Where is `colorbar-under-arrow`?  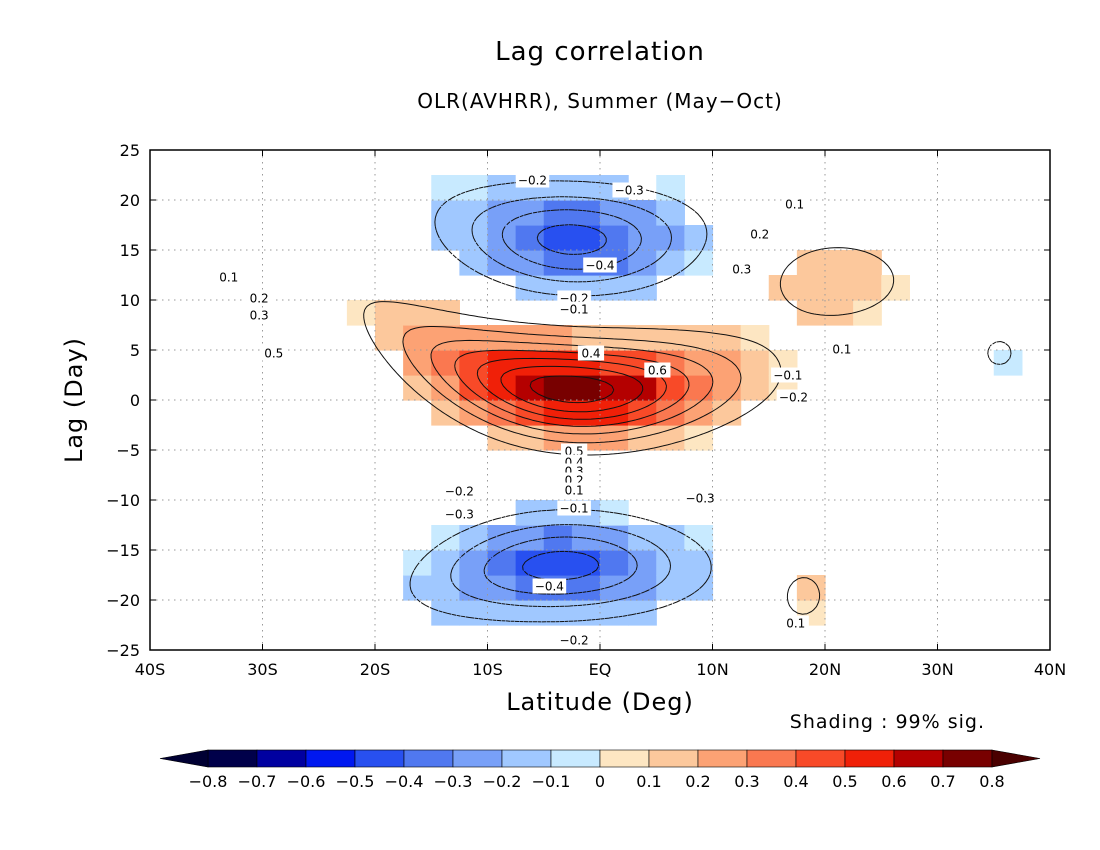 colorbar-under-arrow is located at coordinates (184, 758).